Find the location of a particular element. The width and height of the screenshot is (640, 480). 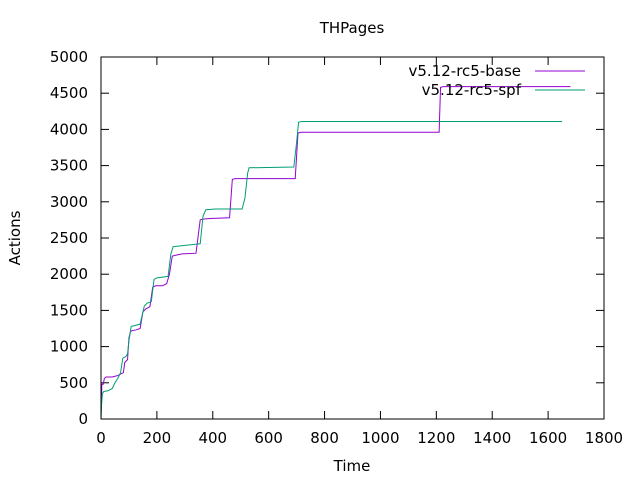

y-tick-label: 3500 is located at coordinates (69, 166).